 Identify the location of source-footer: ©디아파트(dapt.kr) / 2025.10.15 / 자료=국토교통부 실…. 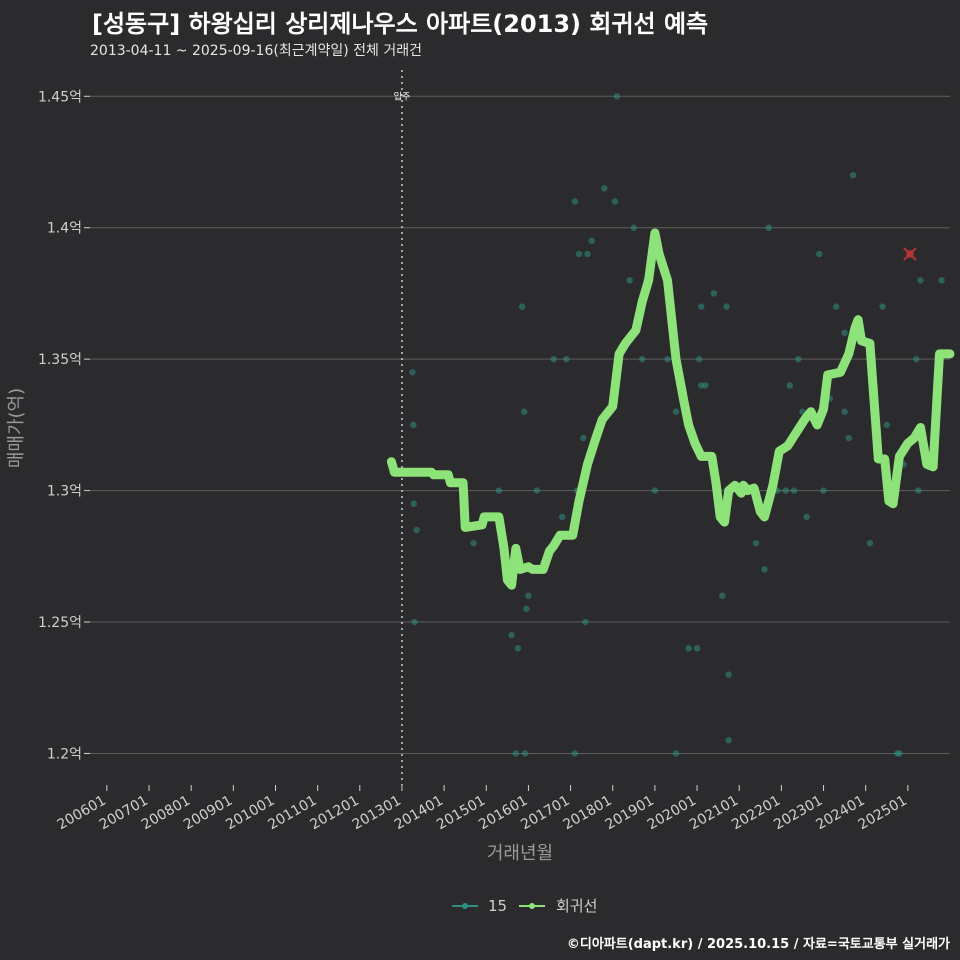
(758, 944).